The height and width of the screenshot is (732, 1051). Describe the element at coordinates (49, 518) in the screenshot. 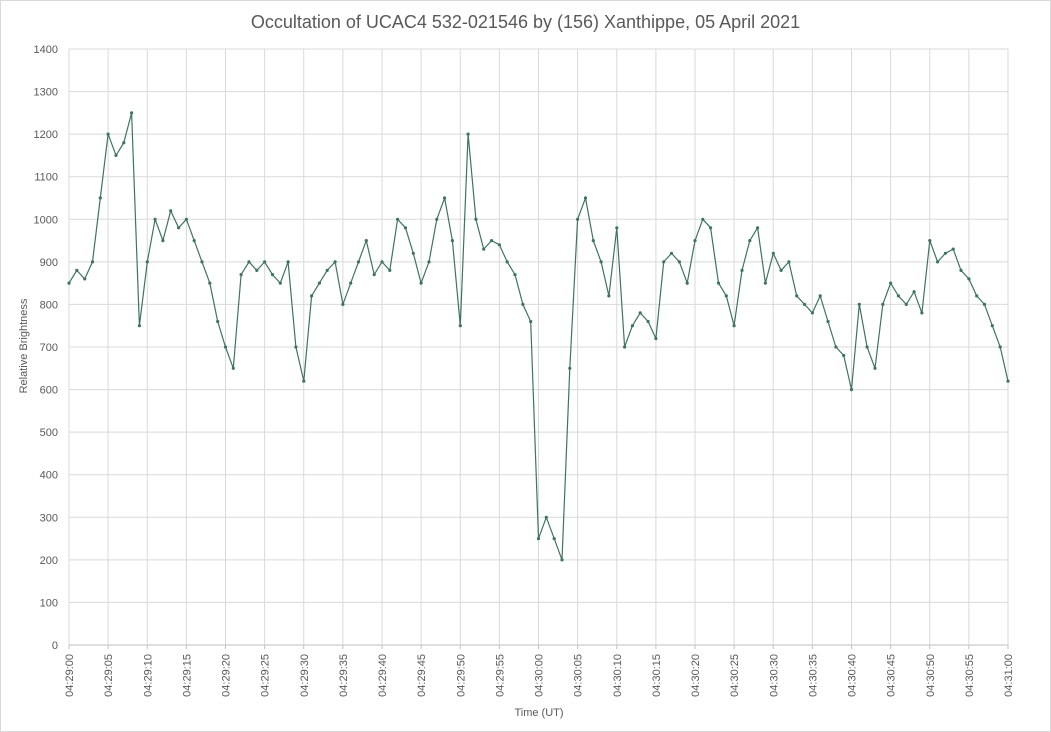

I see `y-tick-label: 300` at that location.